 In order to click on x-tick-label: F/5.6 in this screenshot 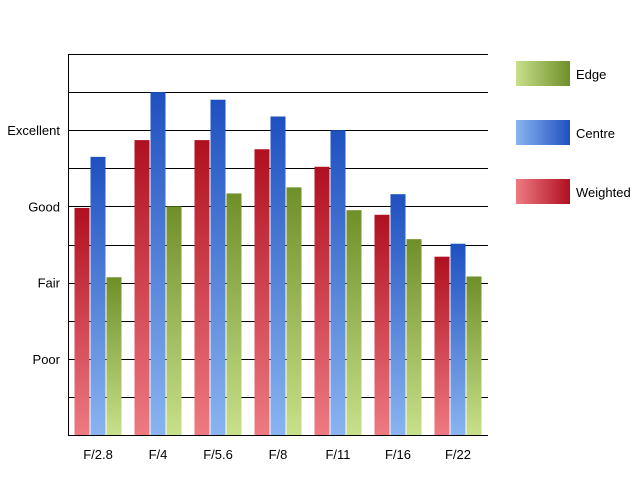, I will do `click(218, 454)`.